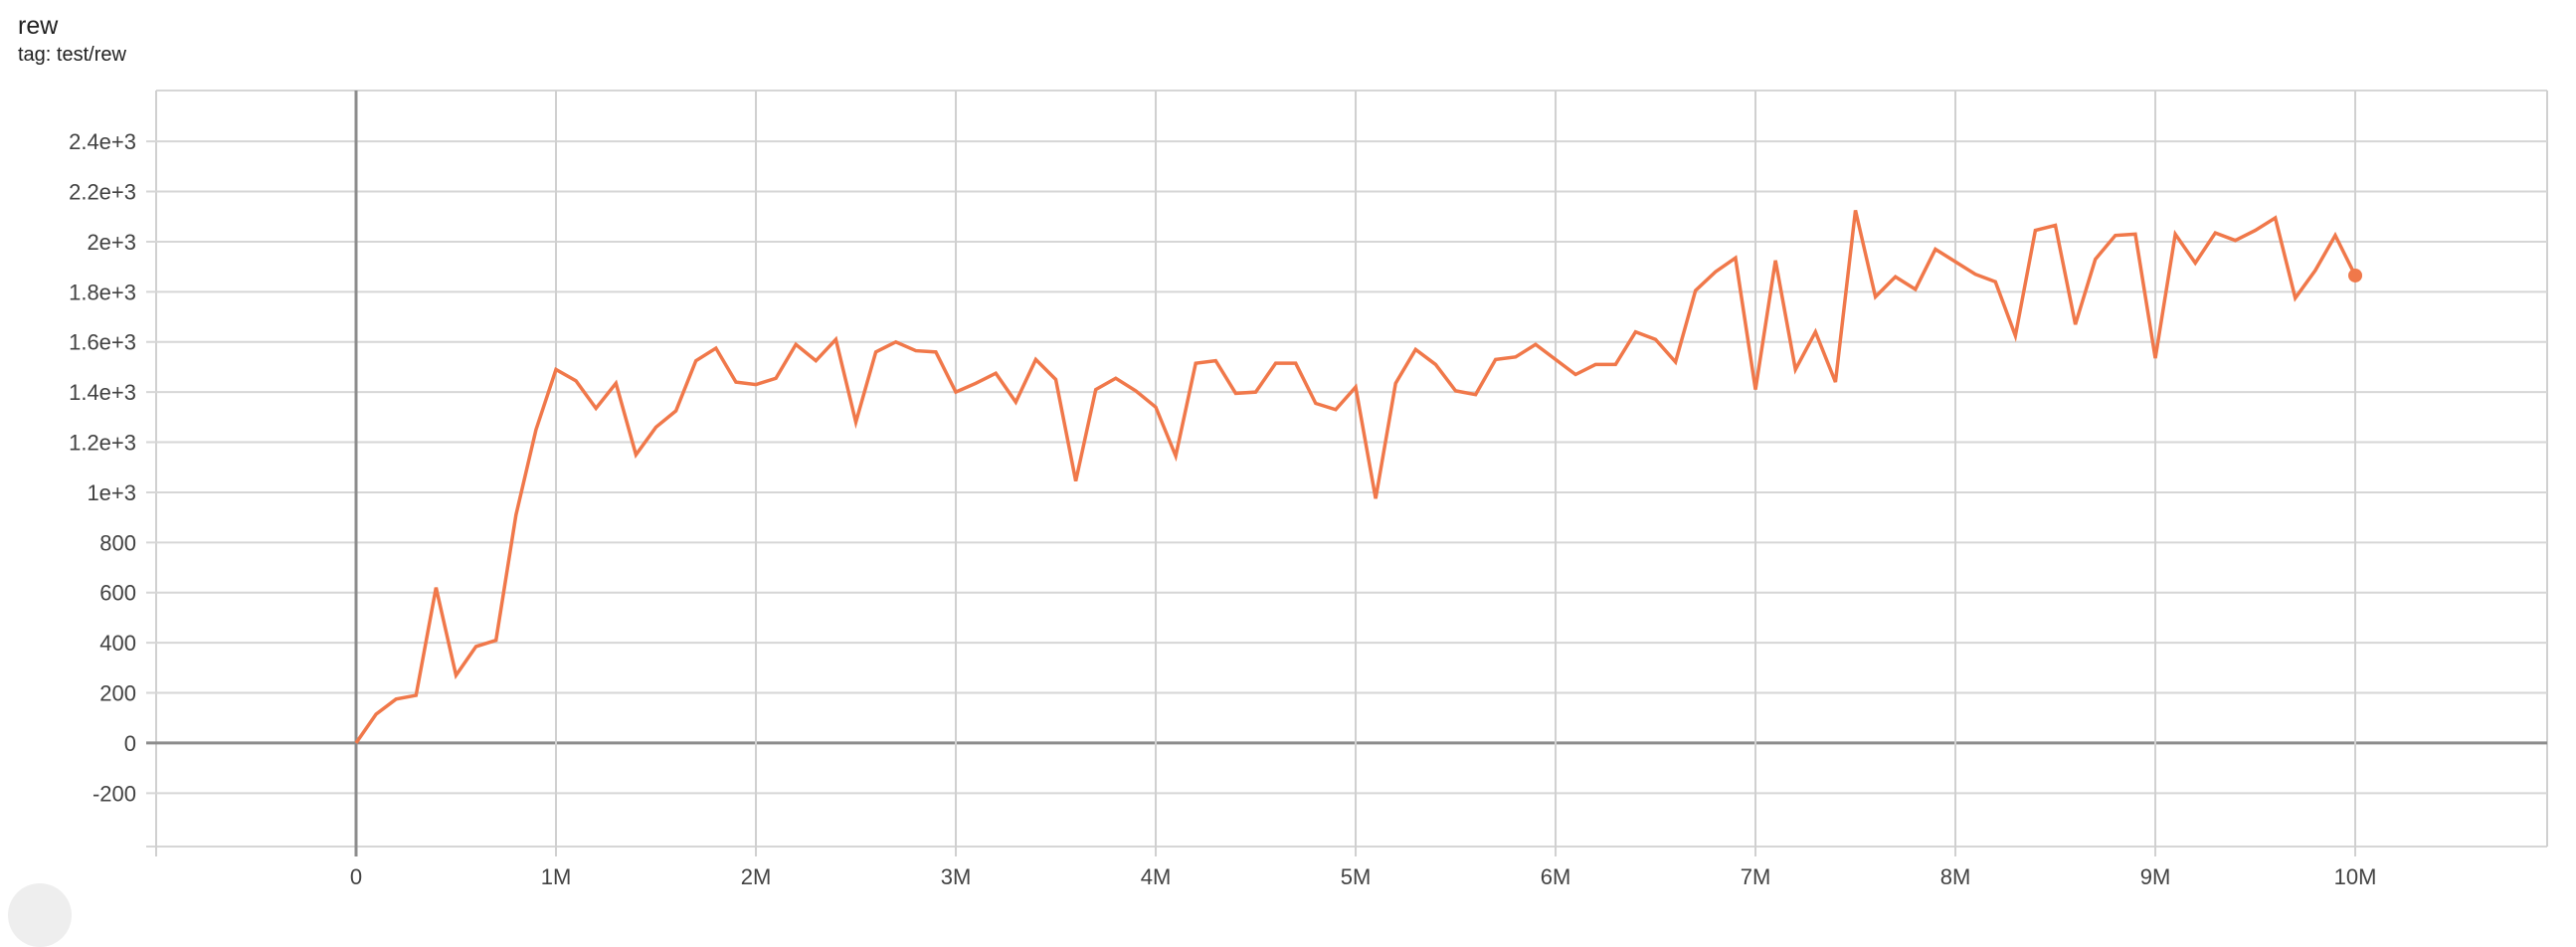 The width and height of the screenshot is (2576, 947). What do you see at coordinates (102, 392) in the screenshot?
I see `y-tick-label: 1.4e+3` at bounding box center [102, 392].